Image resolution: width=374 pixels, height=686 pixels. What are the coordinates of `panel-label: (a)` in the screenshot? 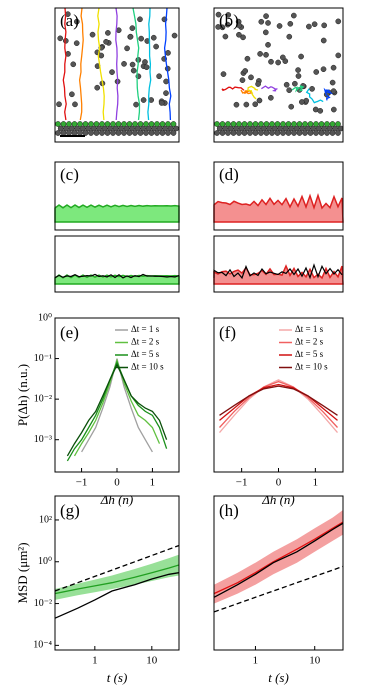 It's located at (69, 20).